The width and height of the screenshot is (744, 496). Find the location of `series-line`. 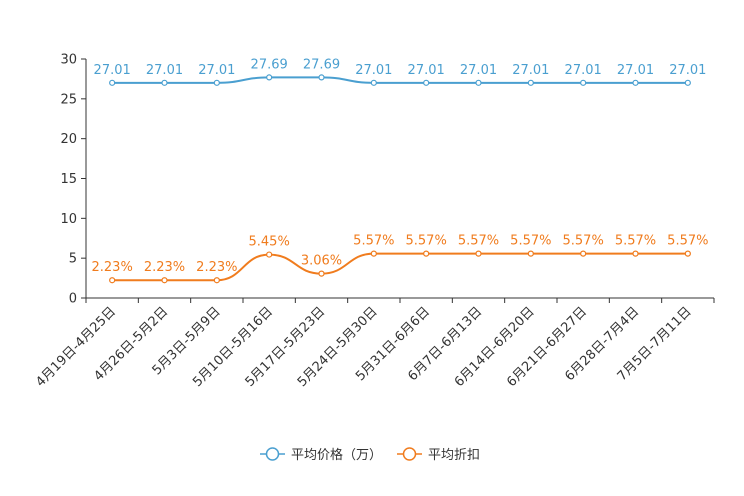

series-line is located at coordinates (400, 80).